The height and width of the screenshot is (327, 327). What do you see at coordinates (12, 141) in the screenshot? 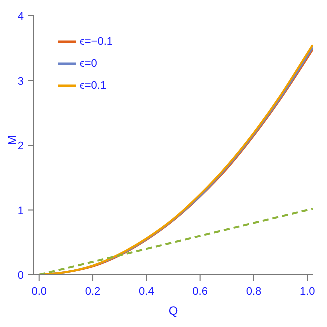
I see `y-axis-title: M` at bounding box center [12, 141].